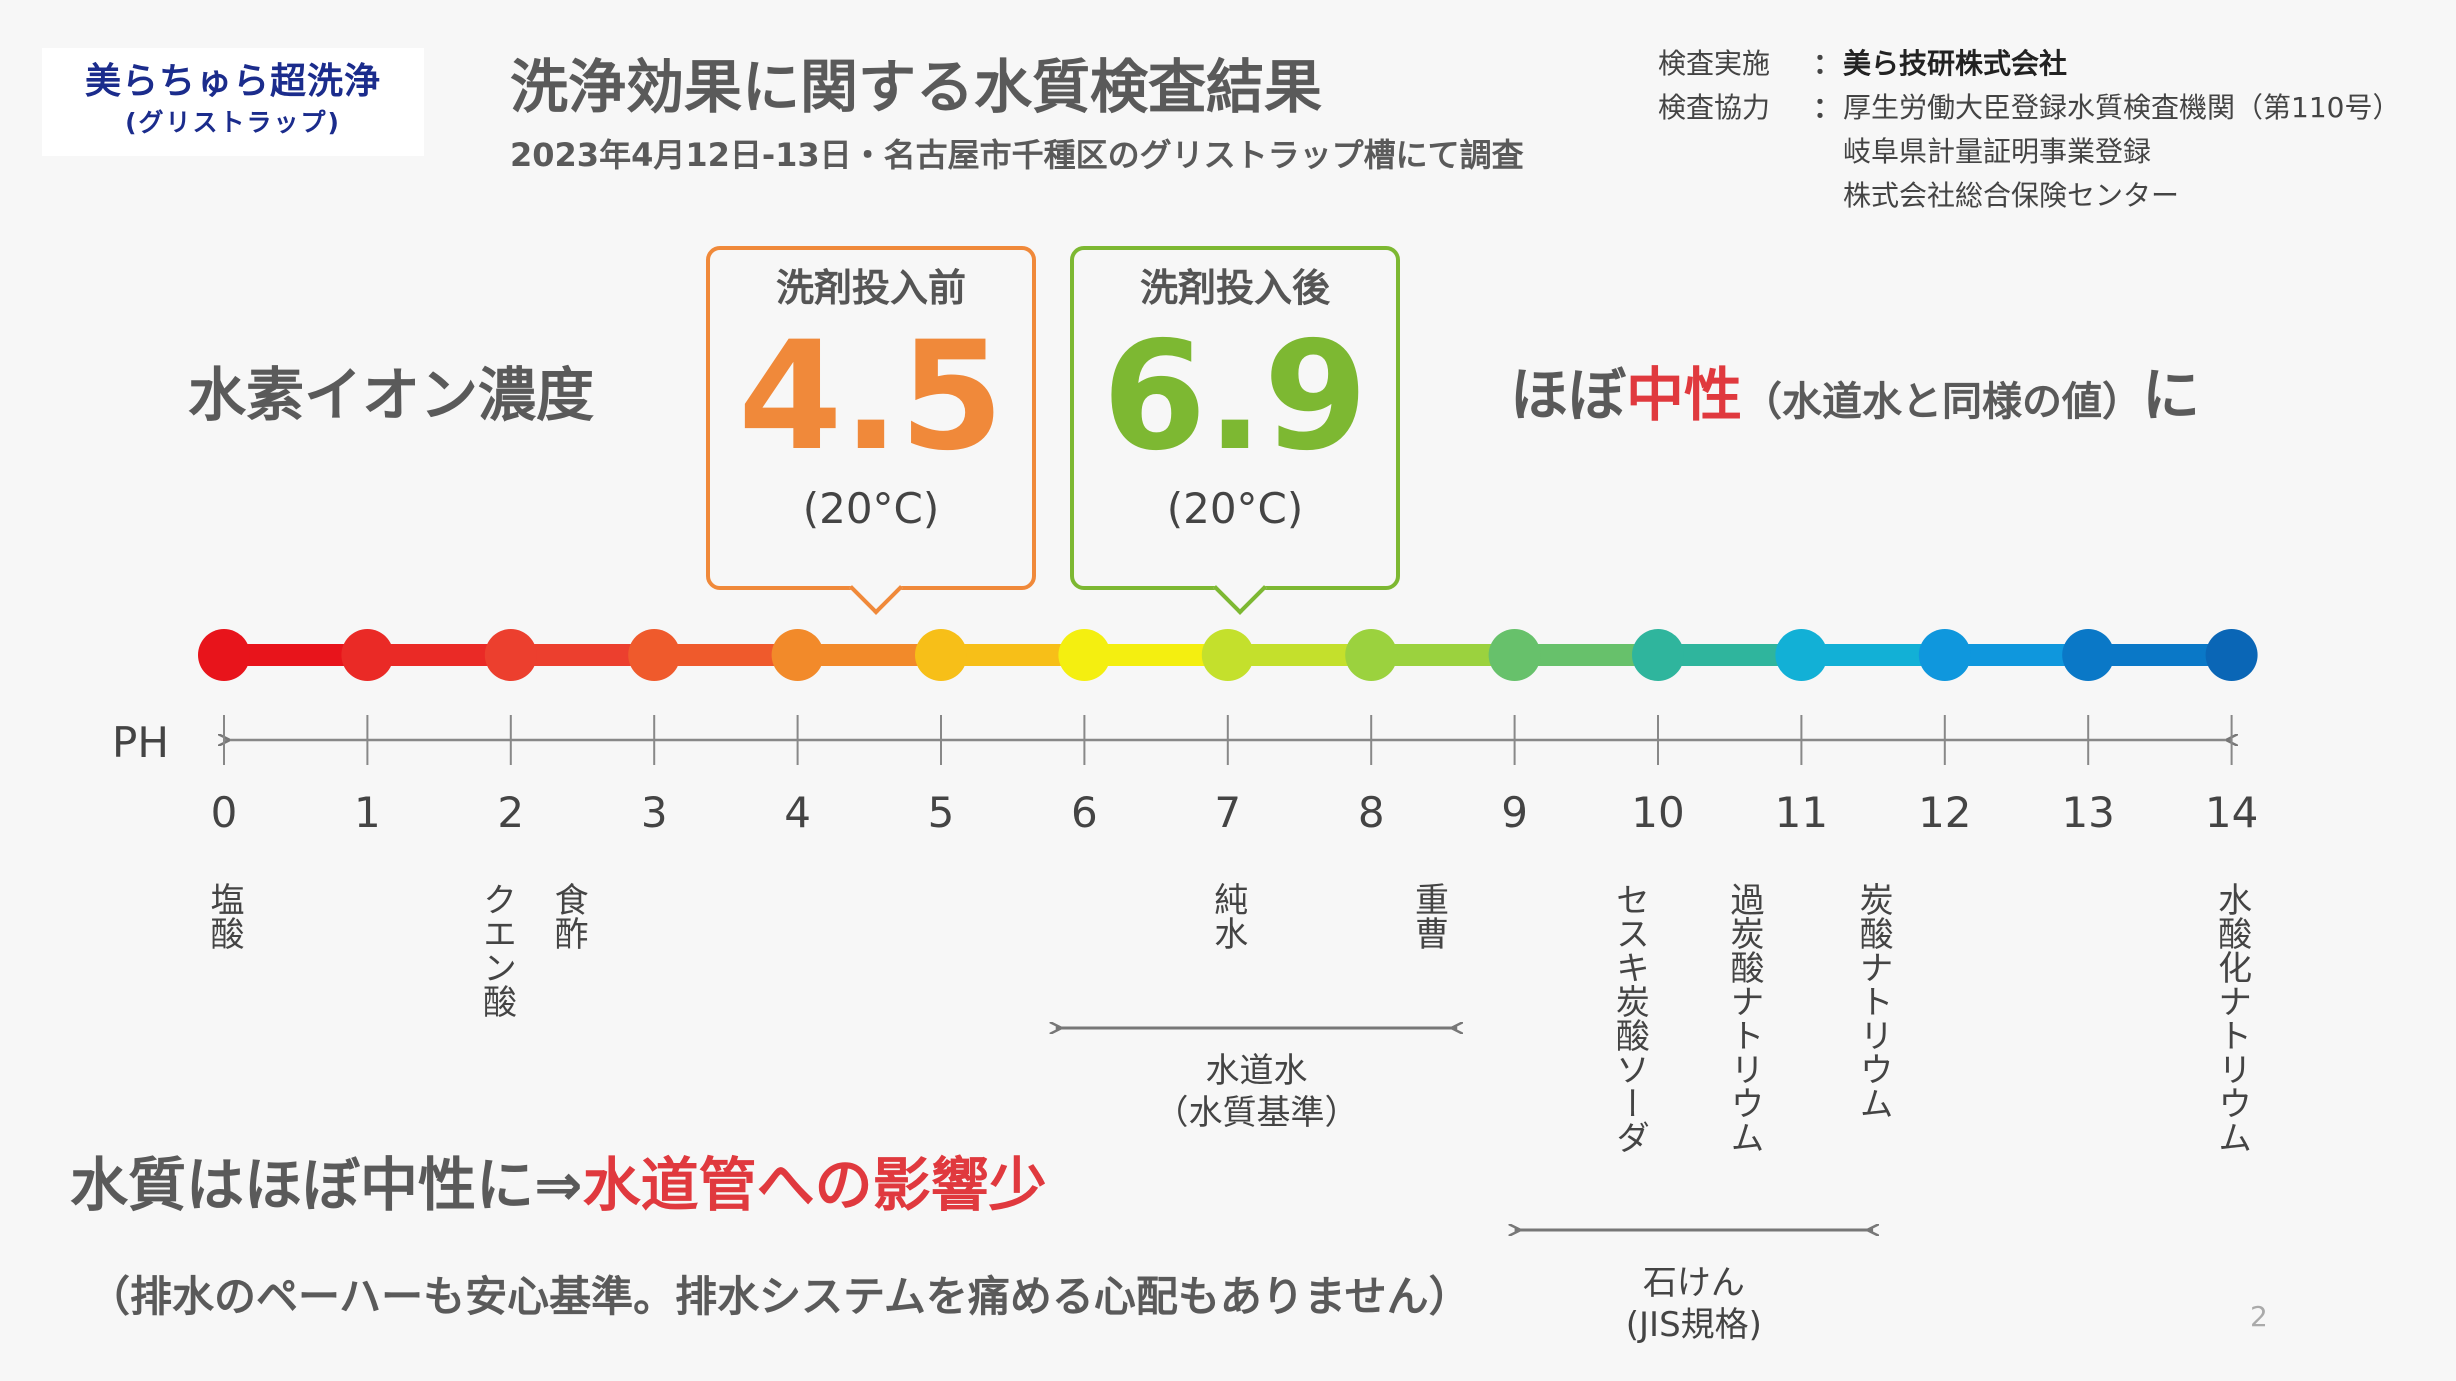 The height and width of the screenshot is (1381, 2456). What do you see at coordinates (916, 87) in the screenshot?
I see `page-title: 洗浄効果に関する水質検査結果` at bounding box center [916, 87].